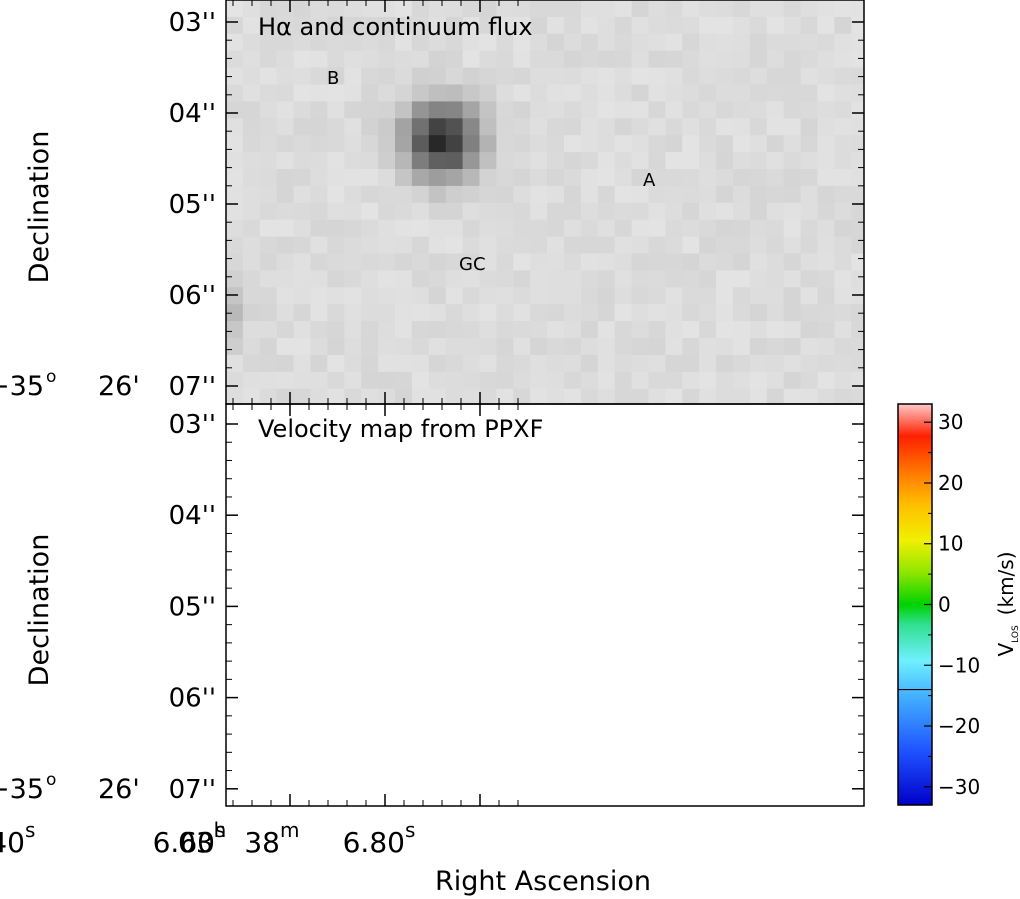 The image size is (1020, 899). What do you see at coordinates (950, 544) in the screenshot?
I see `colorbar-tick-label: 10` at bounding box center [950, 544].